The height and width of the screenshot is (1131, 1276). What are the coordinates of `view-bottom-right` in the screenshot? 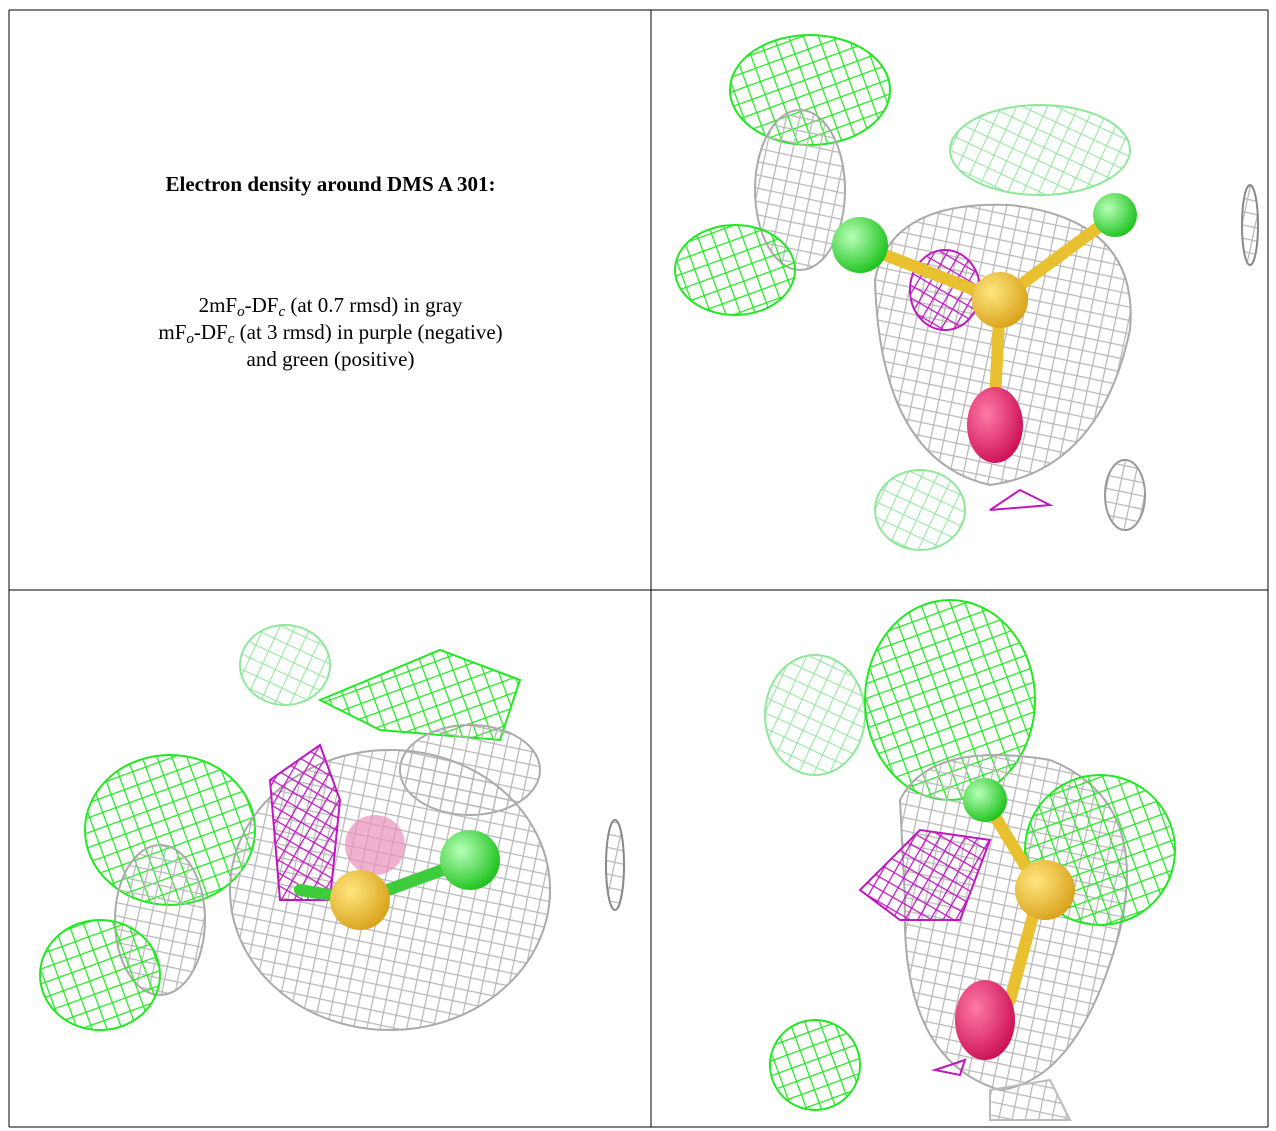 It's located at (970, 860).